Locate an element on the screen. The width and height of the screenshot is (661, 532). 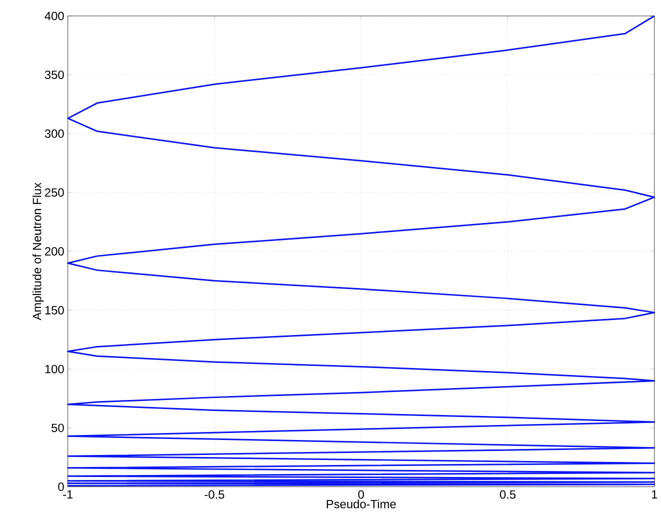
x-tick-label: -1 is located at coordinates (68, 494).